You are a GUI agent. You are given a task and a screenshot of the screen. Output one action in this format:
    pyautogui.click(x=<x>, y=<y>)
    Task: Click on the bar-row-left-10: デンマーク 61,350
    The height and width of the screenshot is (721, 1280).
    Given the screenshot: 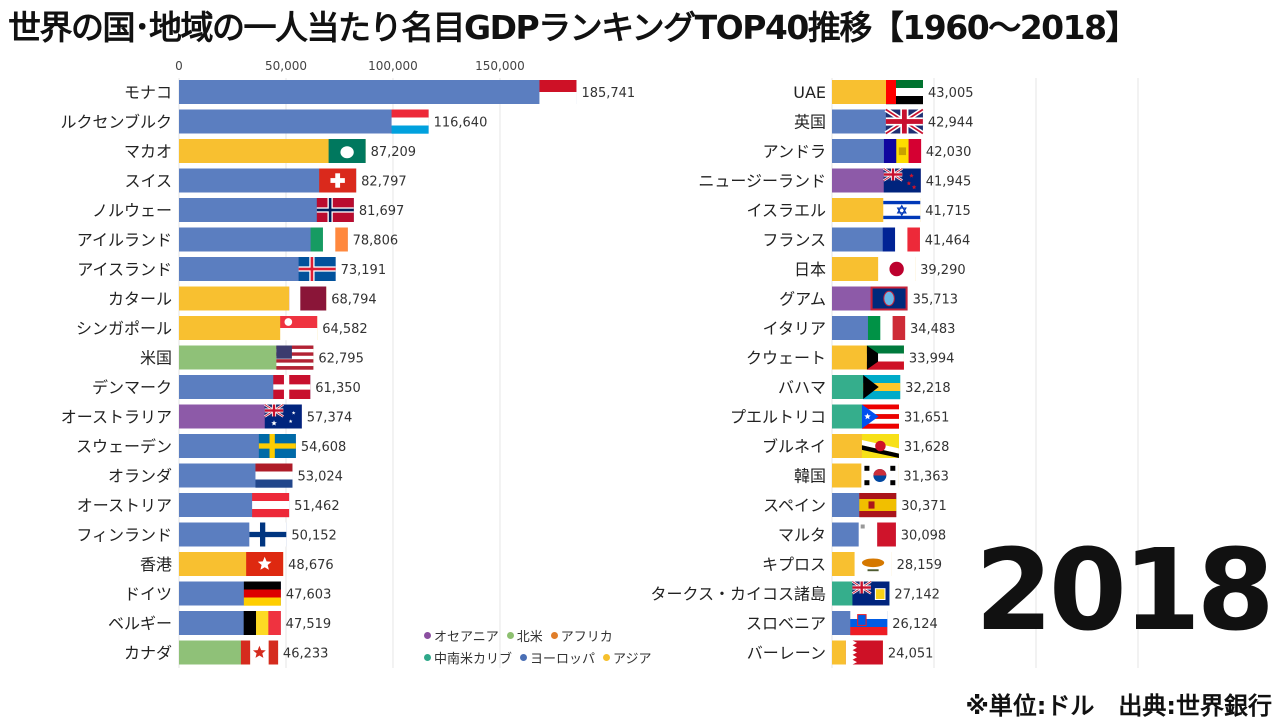 What is the action you would take?
    pyautogui.click(x=226, y=387)
    